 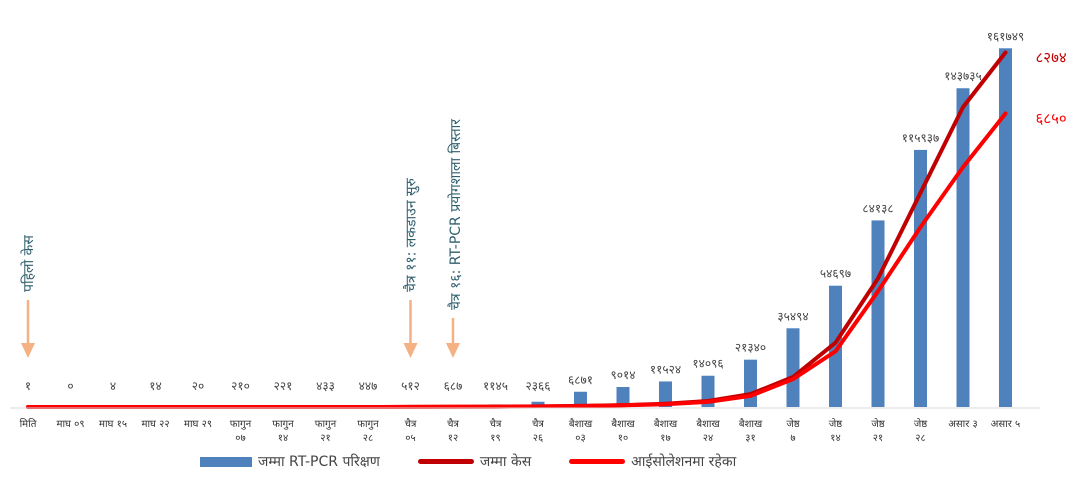 I want to click on legend-swatch-isolation, so click(x=597, y=461).